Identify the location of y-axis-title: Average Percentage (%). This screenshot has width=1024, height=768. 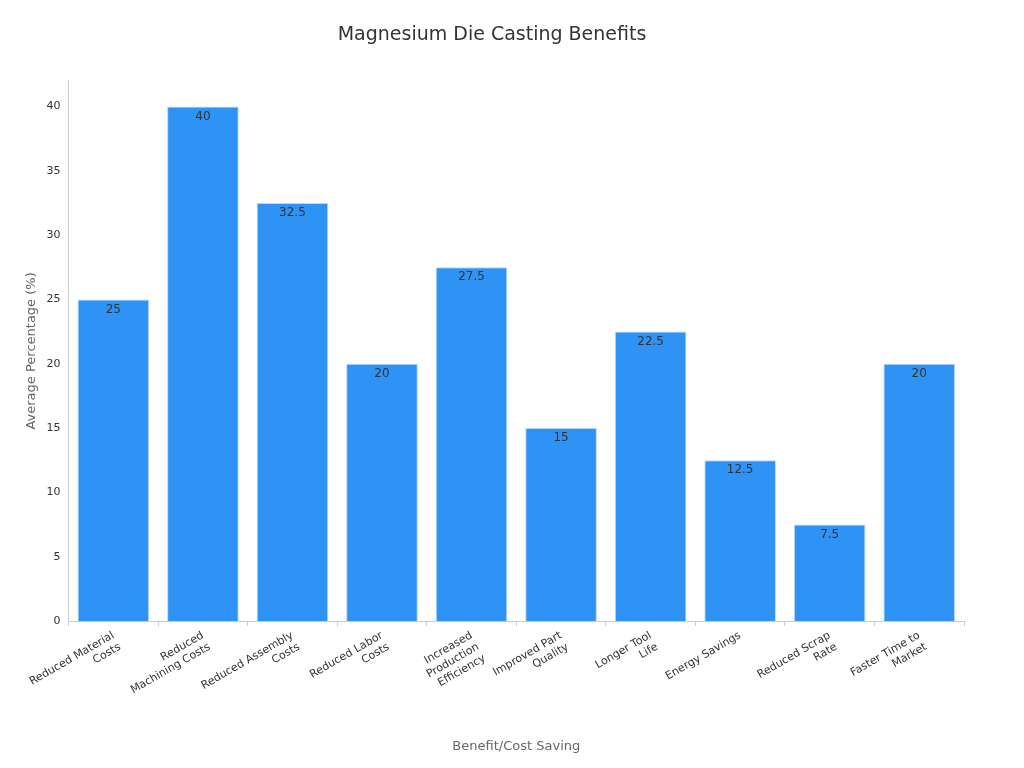
(31, 351).